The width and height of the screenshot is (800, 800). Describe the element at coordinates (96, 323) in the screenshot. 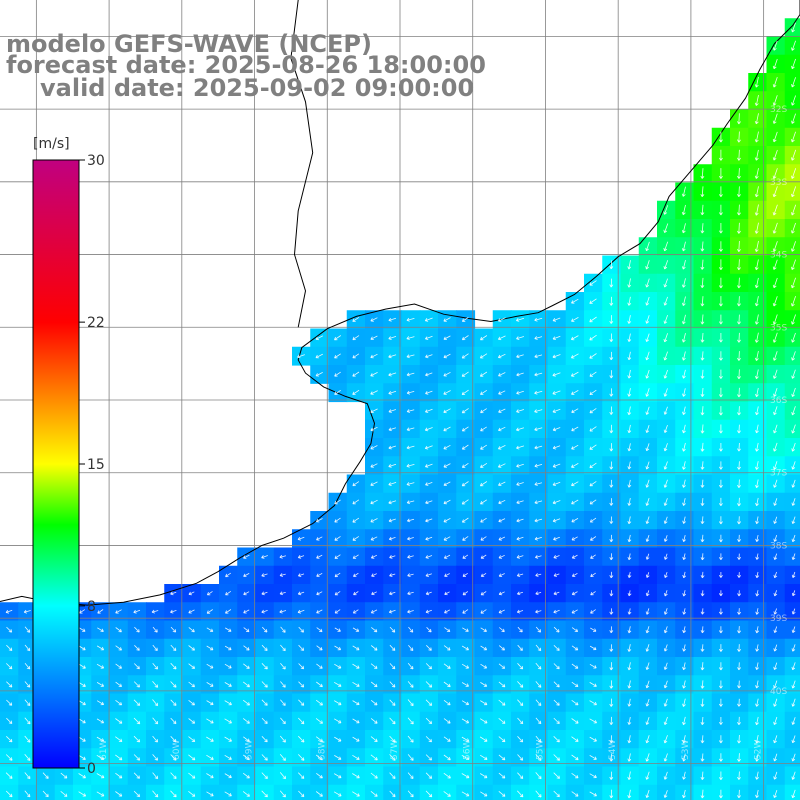

I see `colorbar-tick-label: 22` at that location.